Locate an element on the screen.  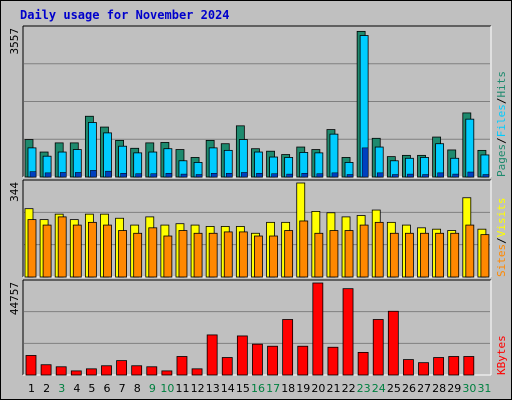
day-label: 24 is located at coordinates (379, 388).